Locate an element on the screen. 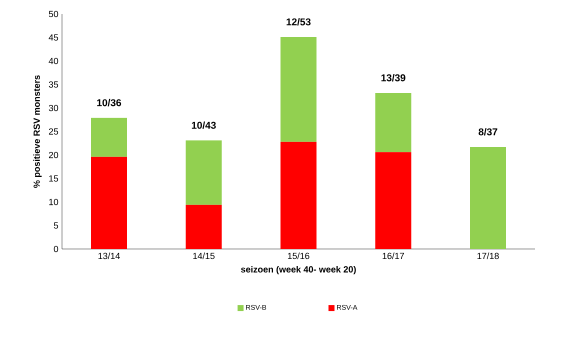 The image size is (565, 337). x-tick-label: 14/15 is located at coordinates (204, 256).